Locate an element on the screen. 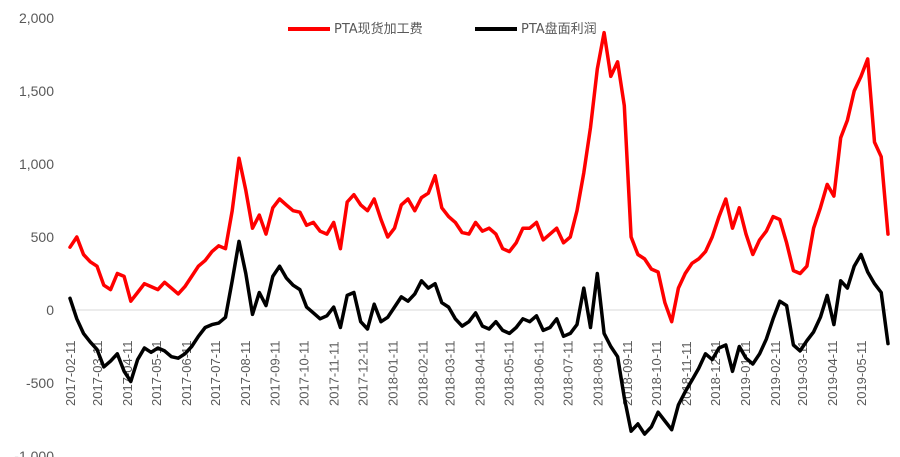 This screenshot has width=900, height=457. x-tick-label: 2017-08-11 is located at coordinates (245, 373).